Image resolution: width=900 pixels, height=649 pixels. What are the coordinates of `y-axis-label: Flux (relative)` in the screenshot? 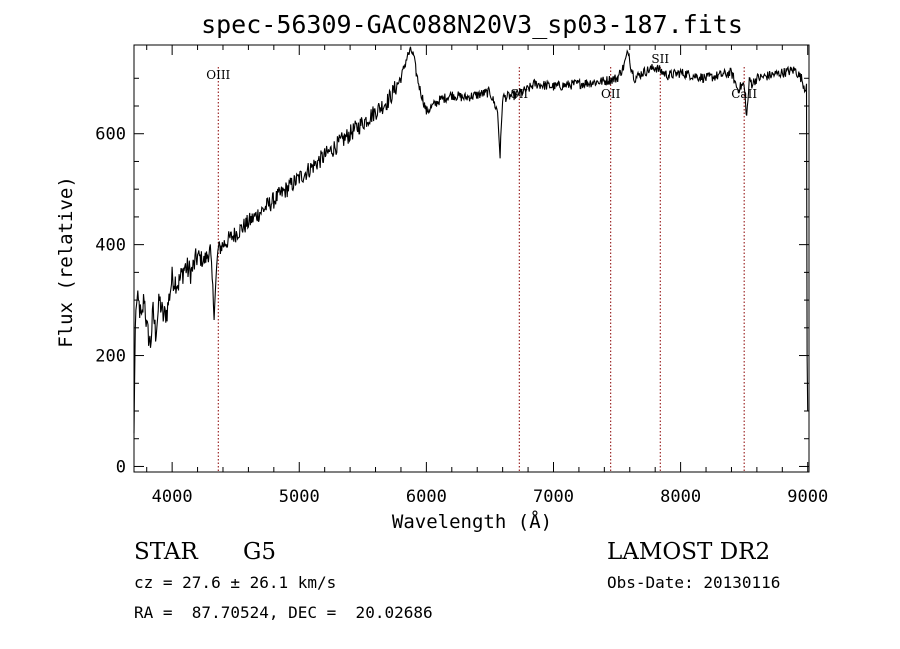 It's located at (66, 262).